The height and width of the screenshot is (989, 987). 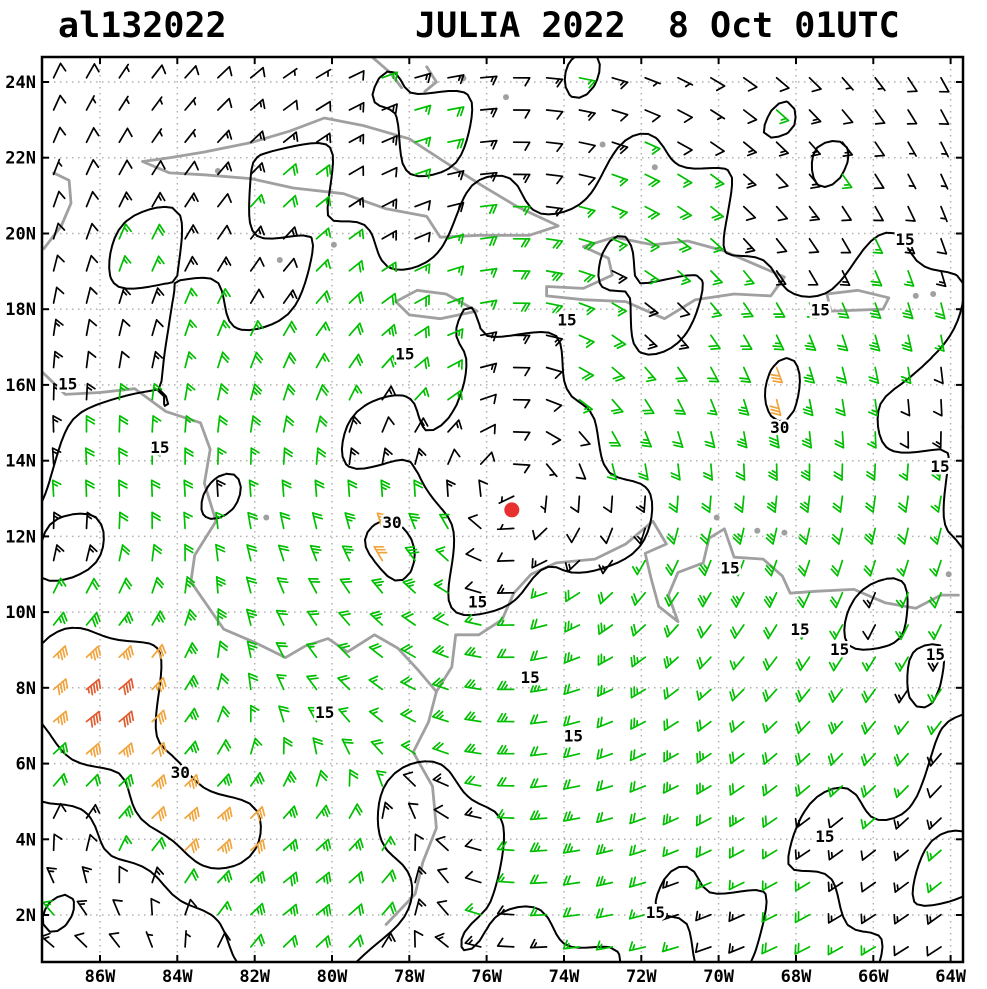 What do you see at coordinates (159, 447) in the screenshot?
I see `contour-label: 15` at bounding box center [159, 447].